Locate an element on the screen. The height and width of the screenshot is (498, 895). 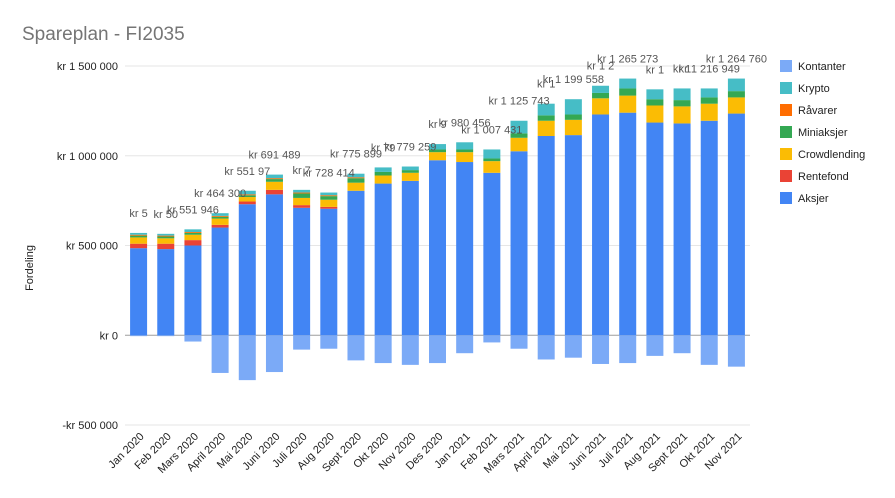
y-tick-label: kr 500 000 is located at coordinates (92, 247).